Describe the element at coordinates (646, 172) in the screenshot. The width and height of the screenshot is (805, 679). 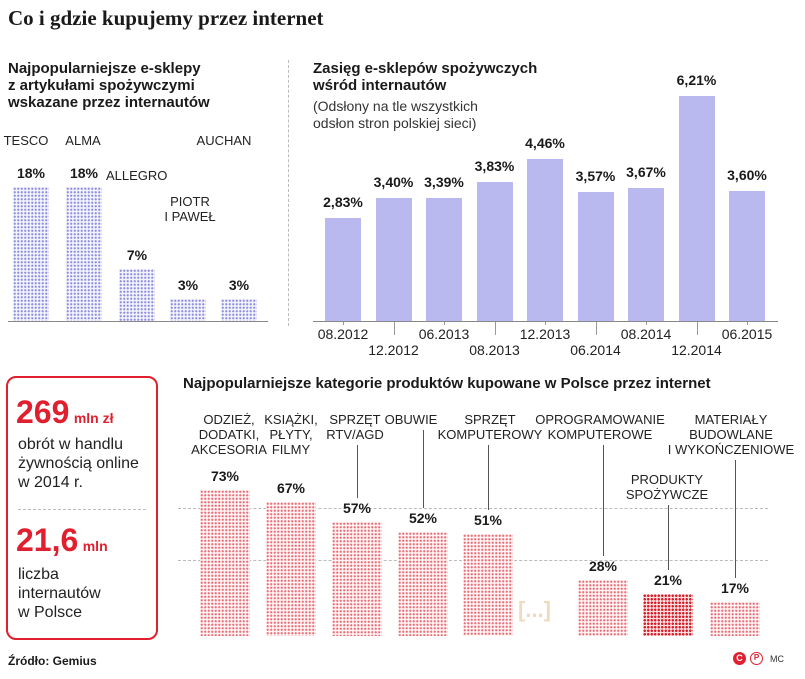
I see `reach-value-label: 3,67%` at that location.